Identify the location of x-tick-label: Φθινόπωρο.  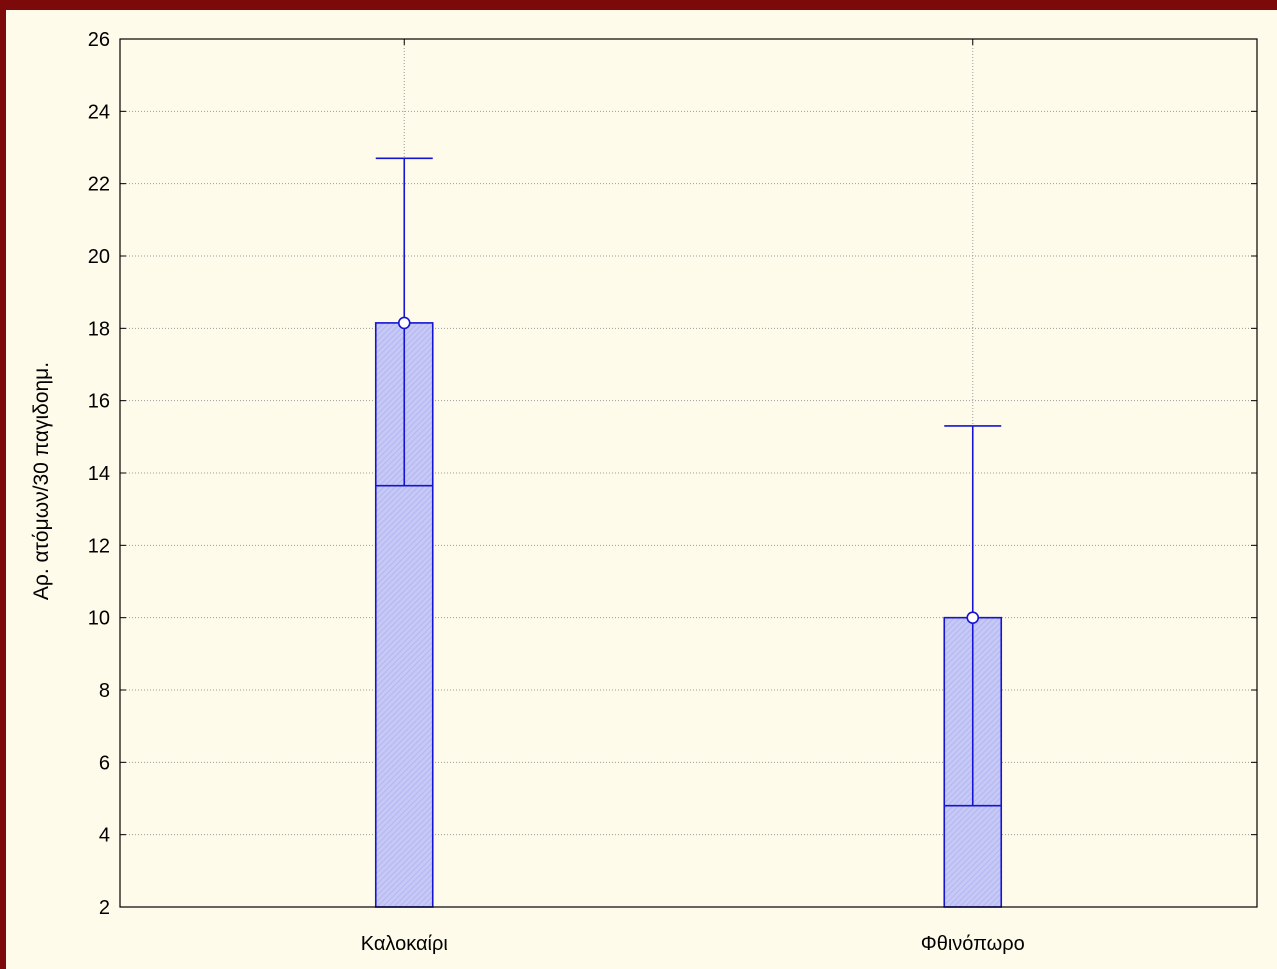
(973, 944).